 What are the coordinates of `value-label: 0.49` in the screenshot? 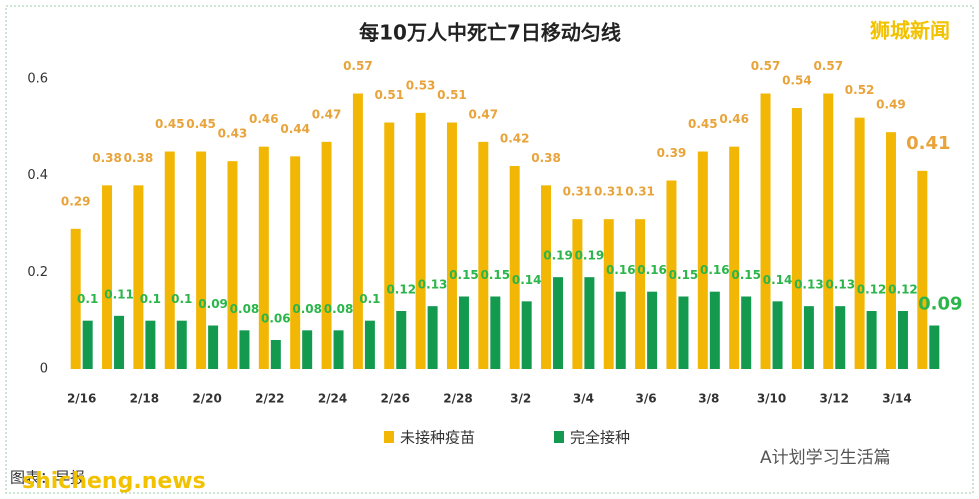 It's located at (891, 105).